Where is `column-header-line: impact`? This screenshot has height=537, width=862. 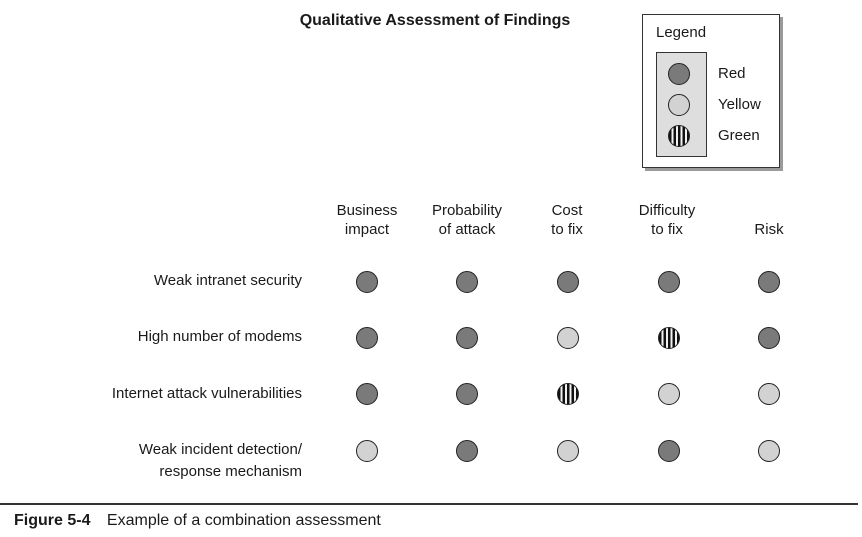
column-header-line: impact is located at coordinates (367, 229).